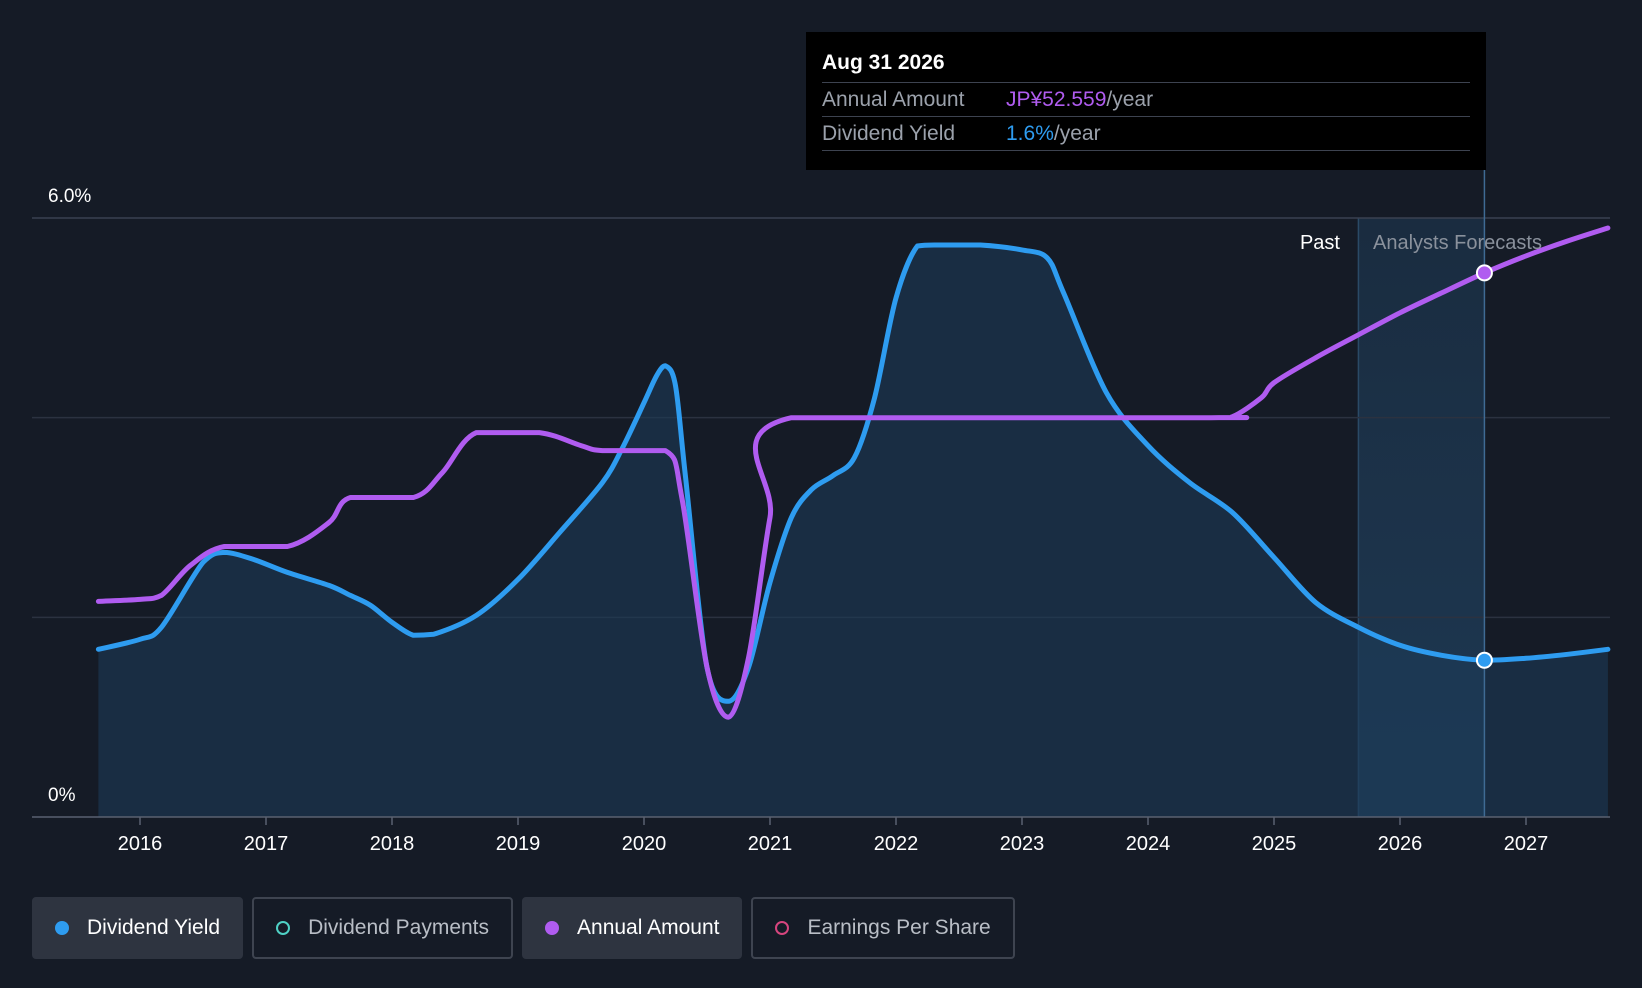  I want to click on x-tick-label: 2022, so click(896, 844).